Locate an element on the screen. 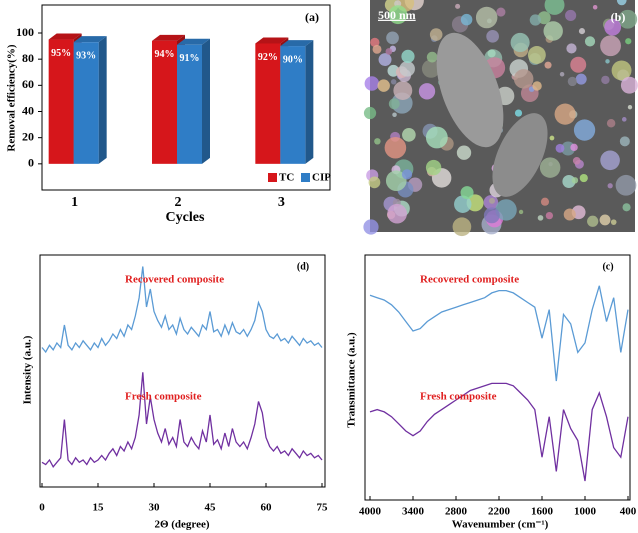  value-label: 94% is located at coordinates (165, 54).